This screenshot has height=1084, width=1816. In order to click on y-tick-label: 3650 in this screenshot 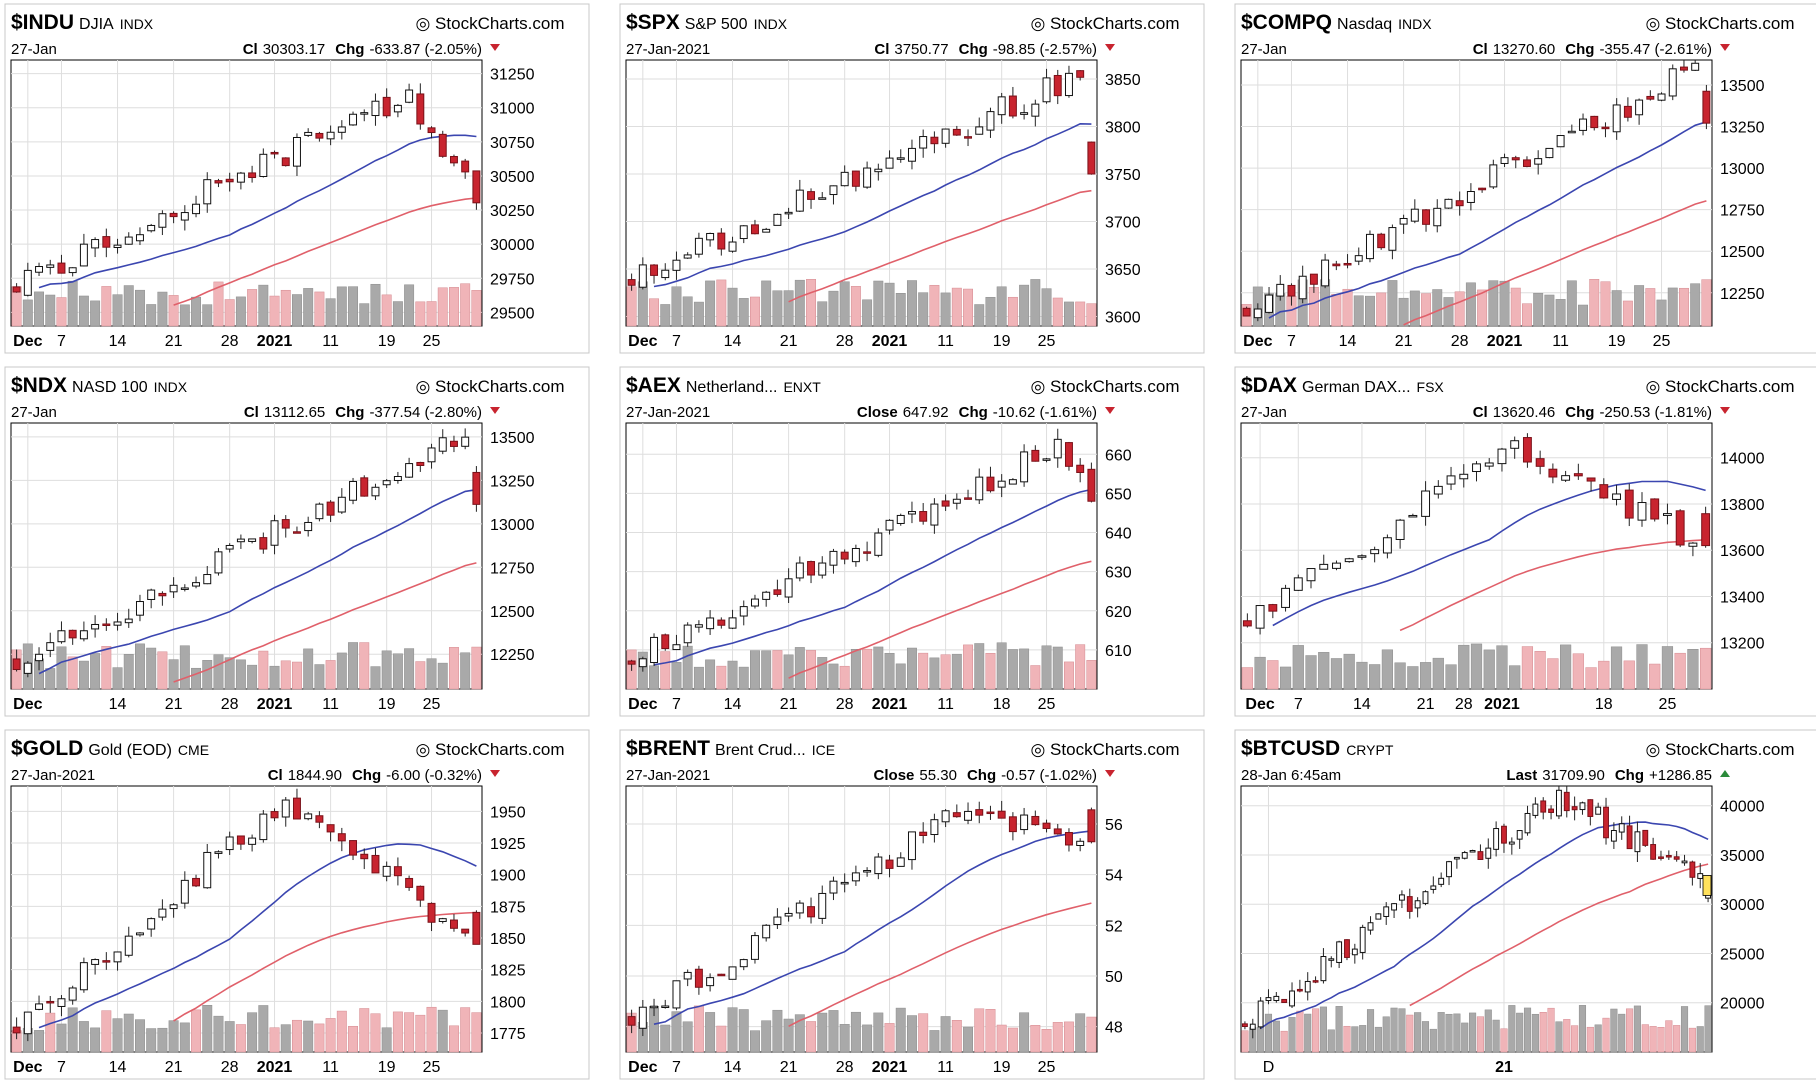, I will do `click(1123, 270)`.